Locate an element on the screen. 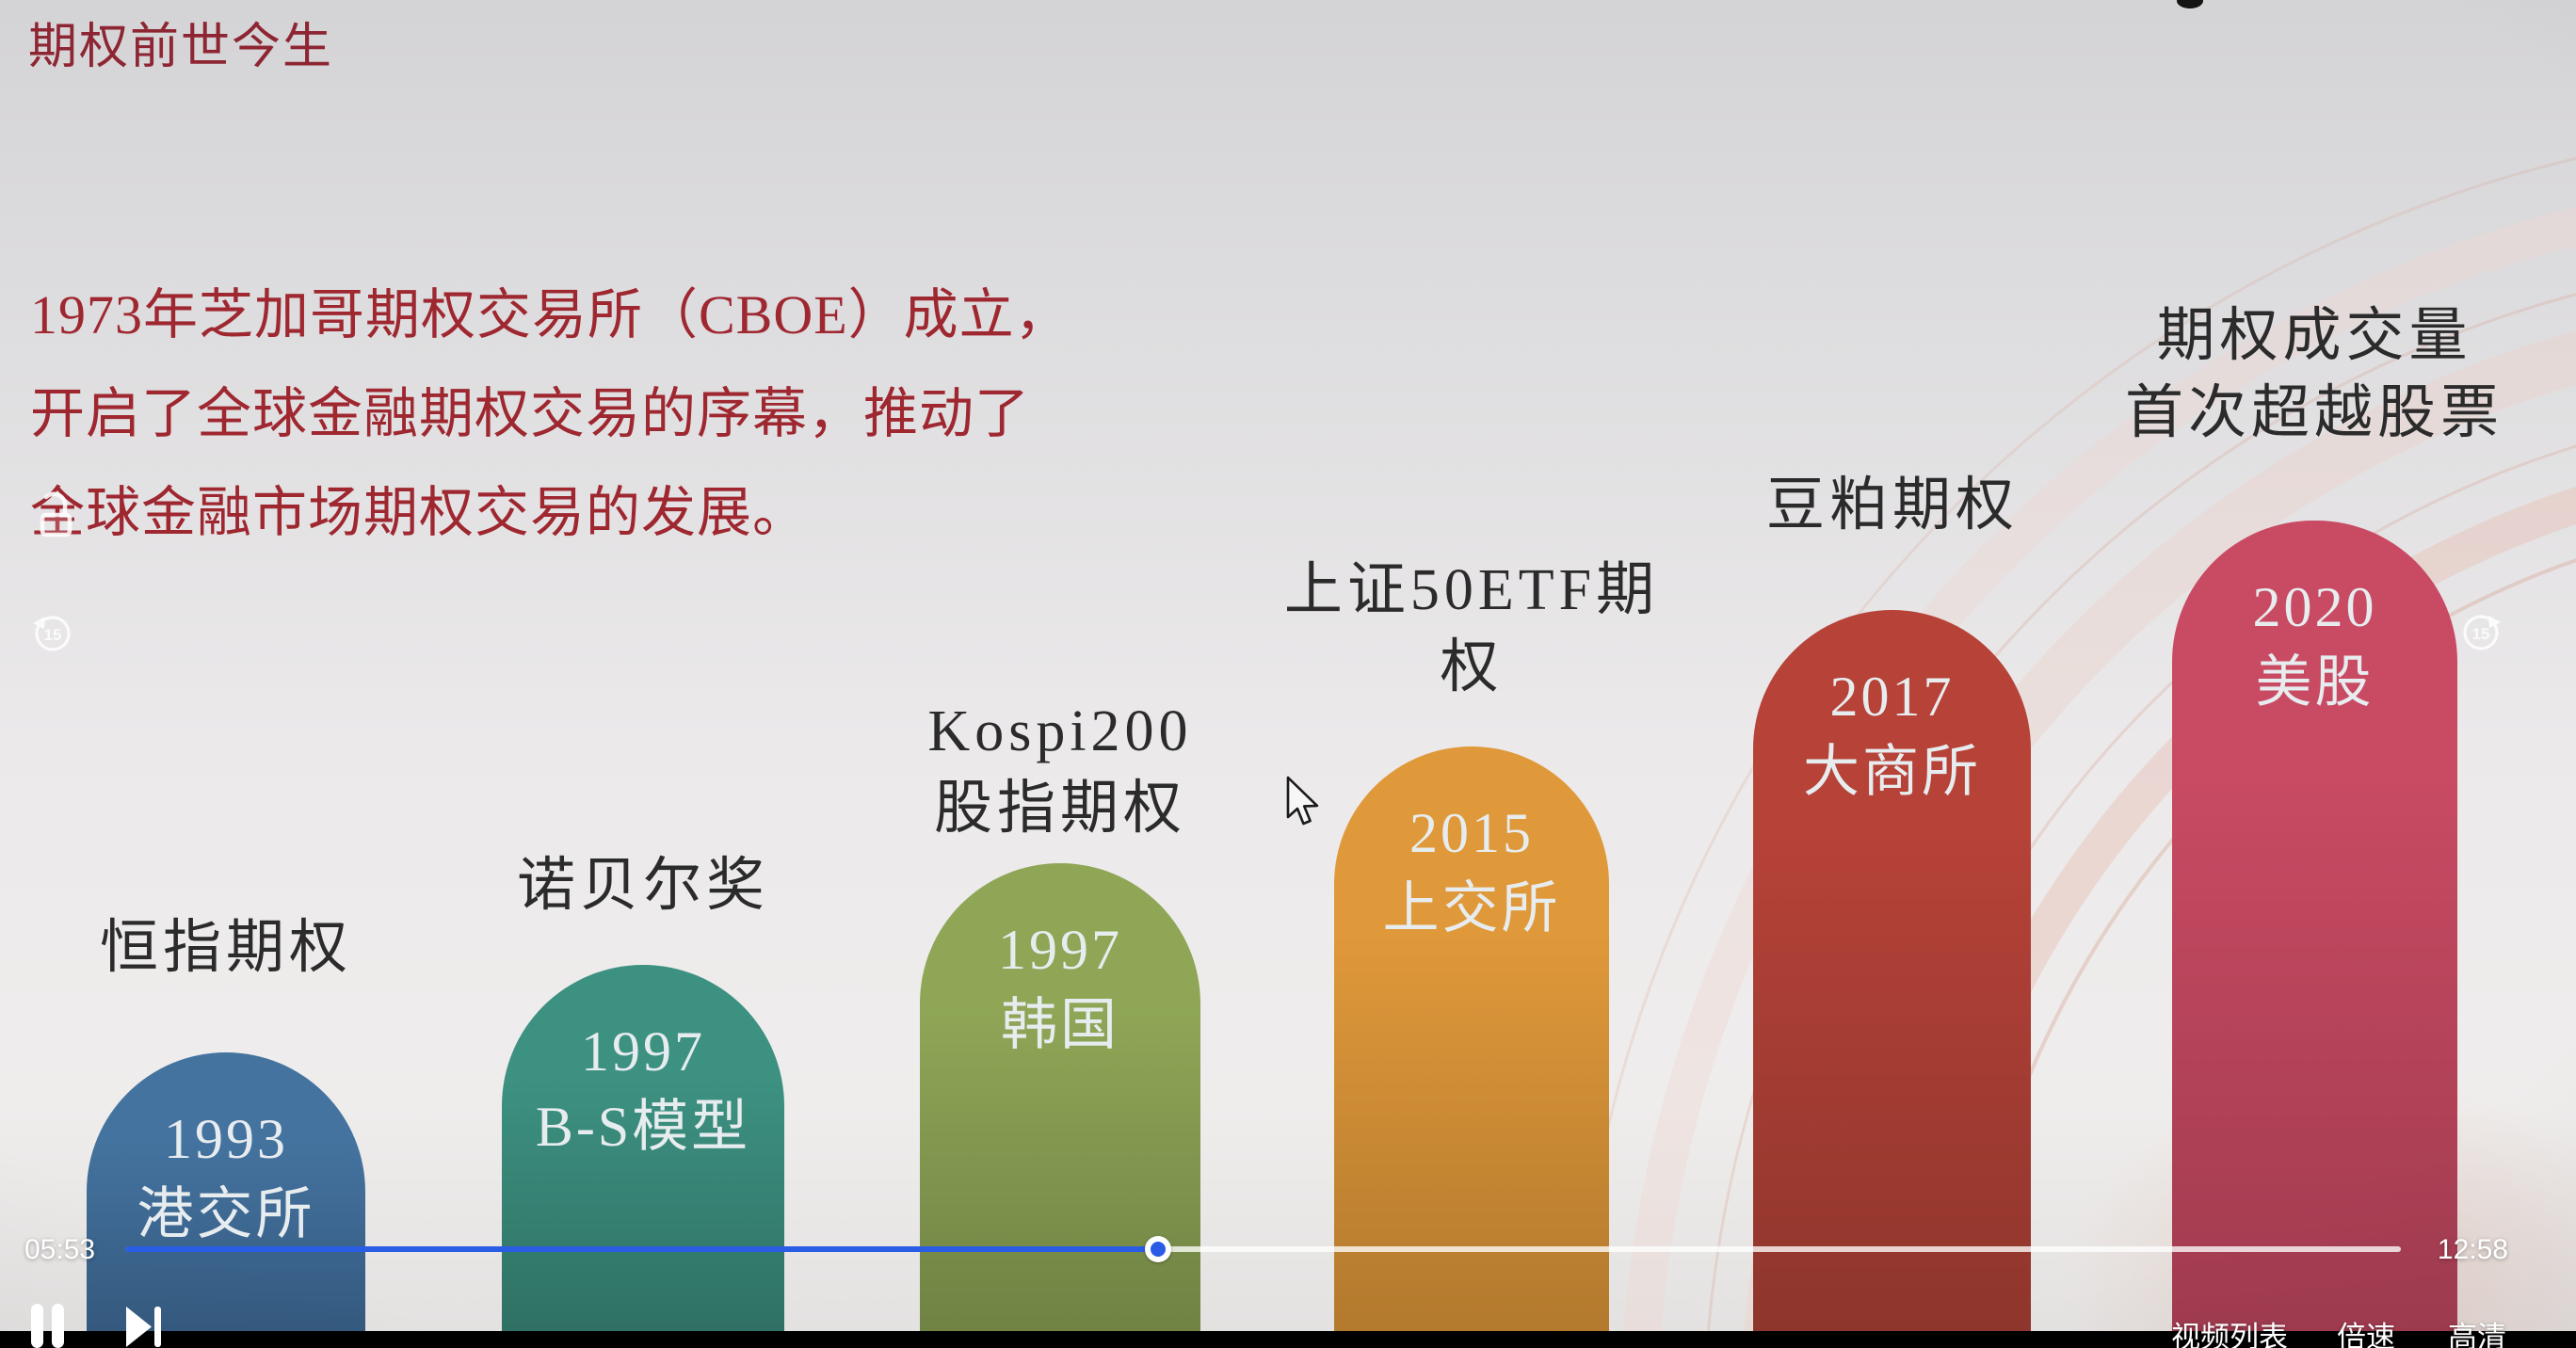 This screenshot has width=2576, height=1348. column-label: 上证50ETF期 权 is located at coordinates (1471, 629).